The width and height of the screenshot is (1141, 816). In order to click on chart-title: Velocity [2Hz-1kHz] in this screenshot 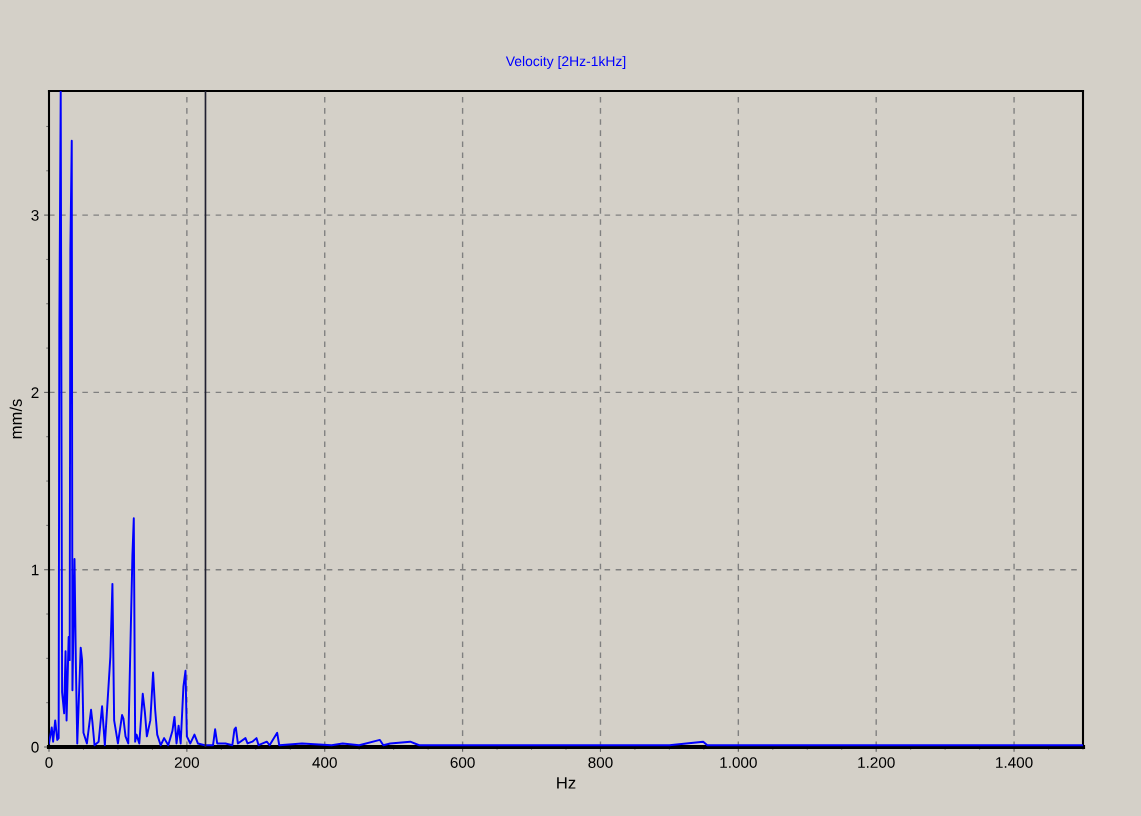, I will do `click(565, 62)`.